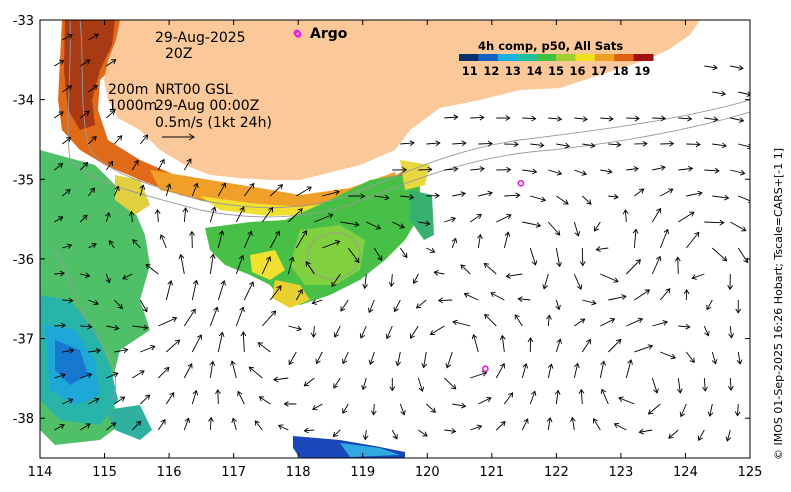 Image resolution: width=791 pixels, height=492 pixels. What do you see at coordinates (491, 71) in the screenshot?
I see `colorbar-tick-label: 12` at bounding box center [491, 71].